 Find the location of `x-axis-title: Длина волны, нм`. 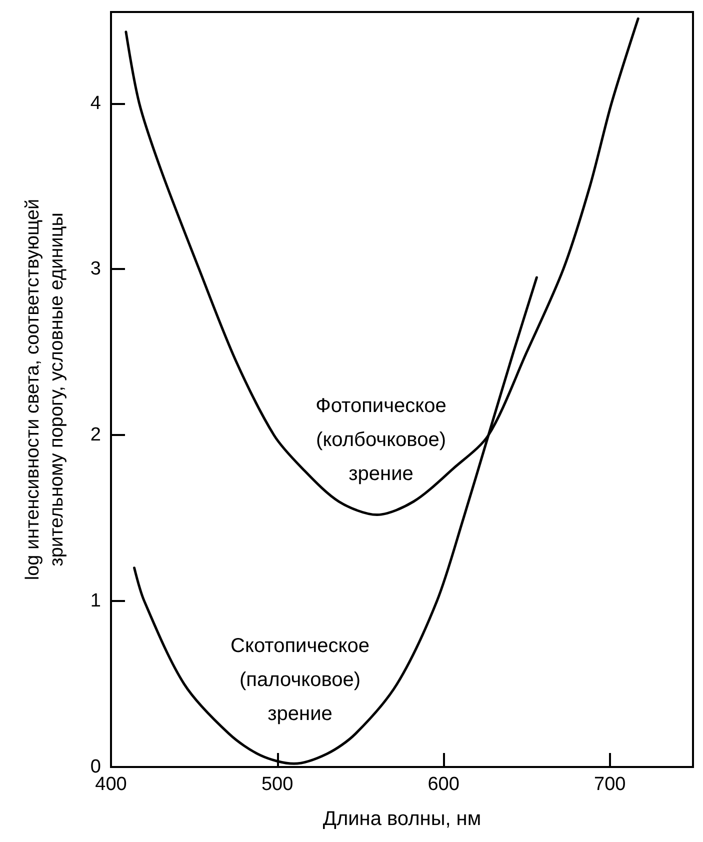

x-axis-title: Длина волны, нм is located at coordinates (402, 819).